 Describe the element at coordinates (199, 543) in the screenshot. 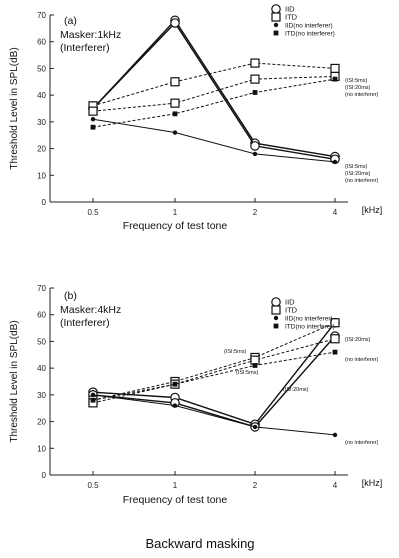

I see `figure-caption: Backward masking` at that location.